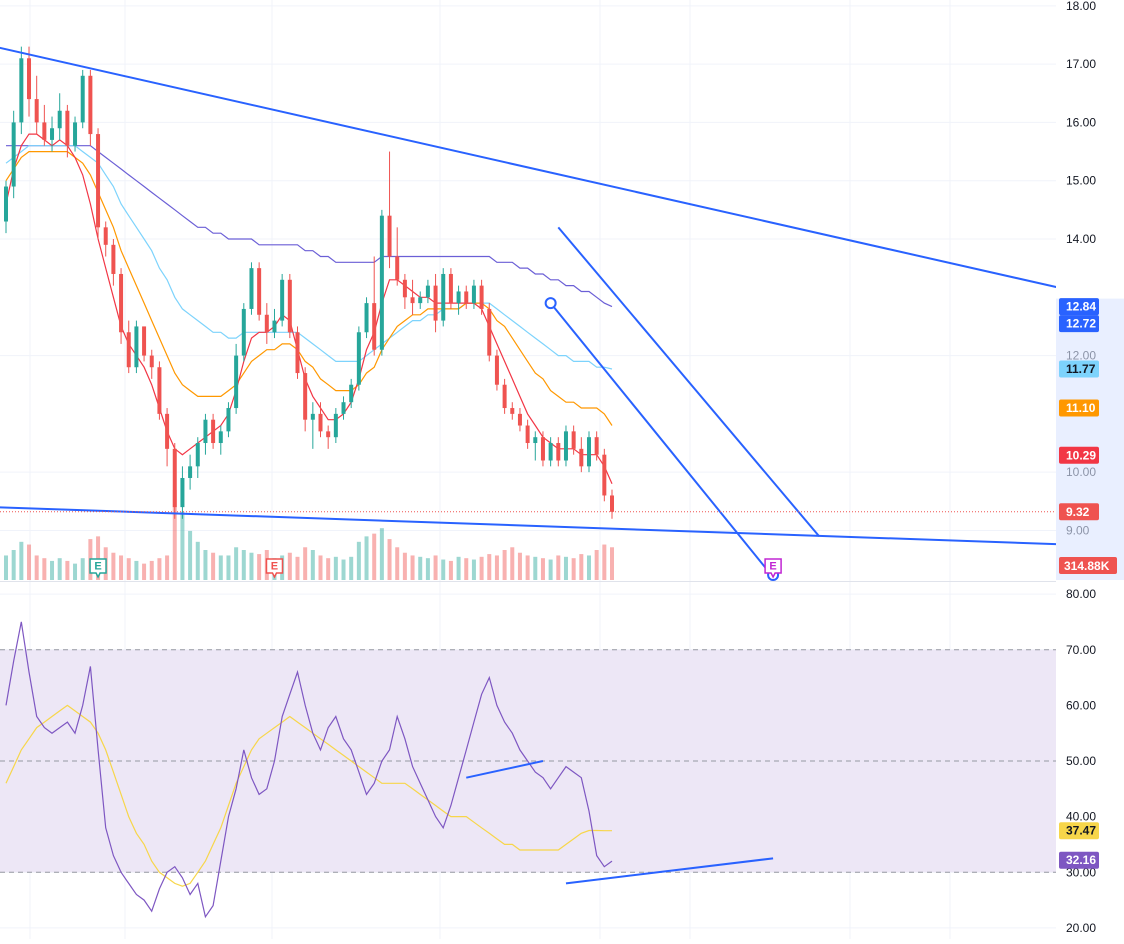 The height and width of the screenshot is (944, 1124). Describe the element at coordinates (1081, 860) in the screenshot. I see `rsi-tag: 32.16` at that location.